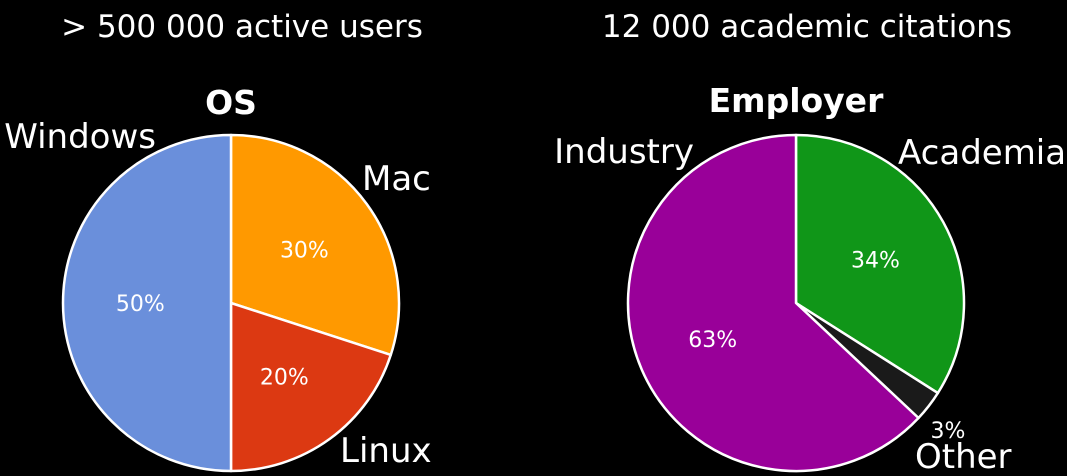 The image size is (1067, 476). I want to click on os-slice-linux, so click(311, 387).